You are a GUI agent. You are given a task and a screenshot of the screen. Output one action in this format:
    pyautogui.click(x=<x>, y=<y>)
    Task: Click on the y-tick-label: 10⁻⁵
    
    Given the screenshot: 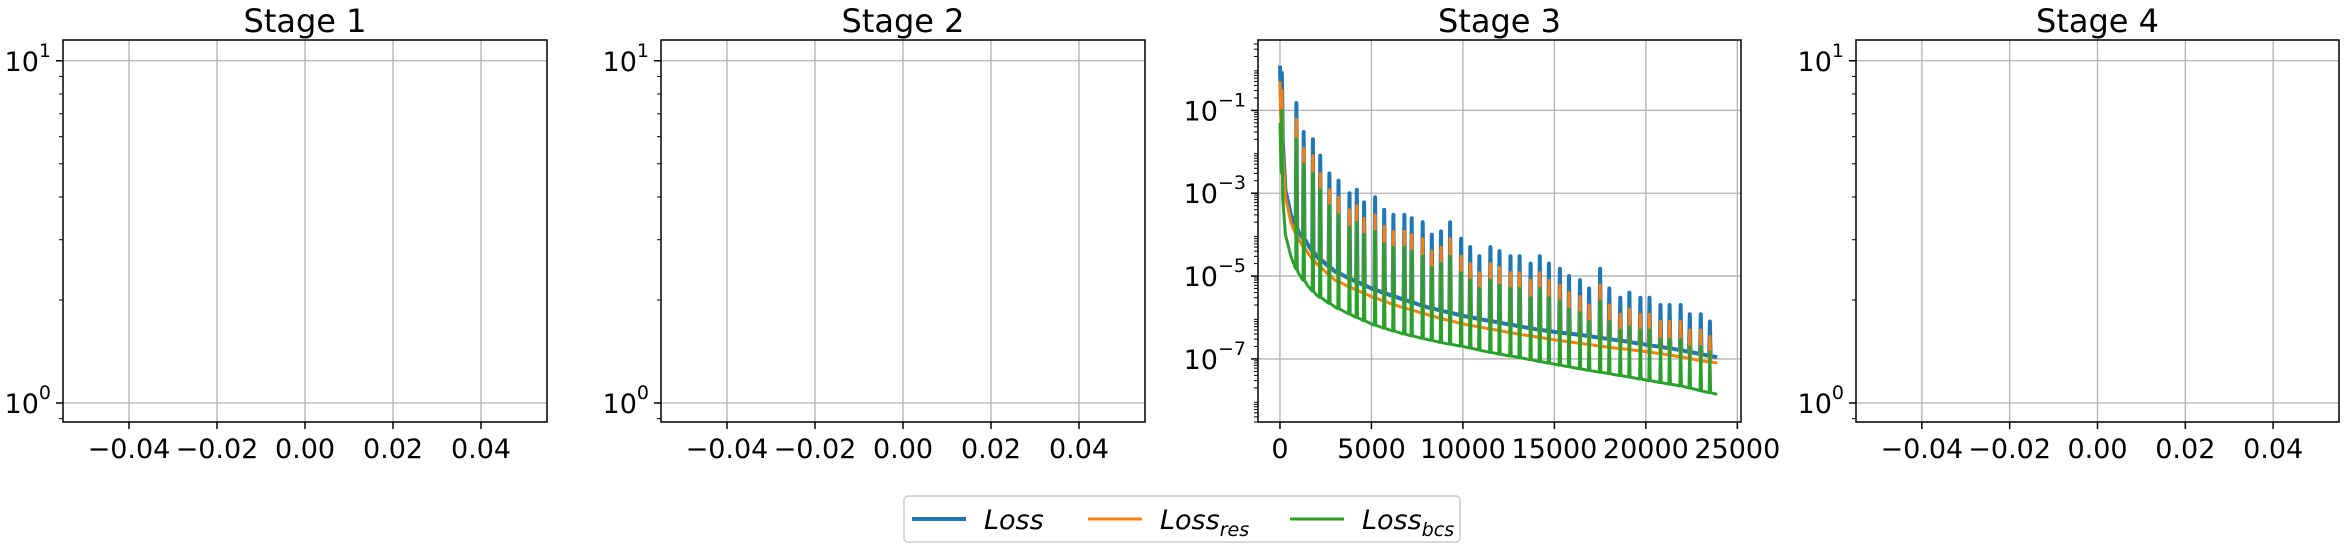 What is the action you would take?
    pyautogui.click(x=1215, y=274)
    